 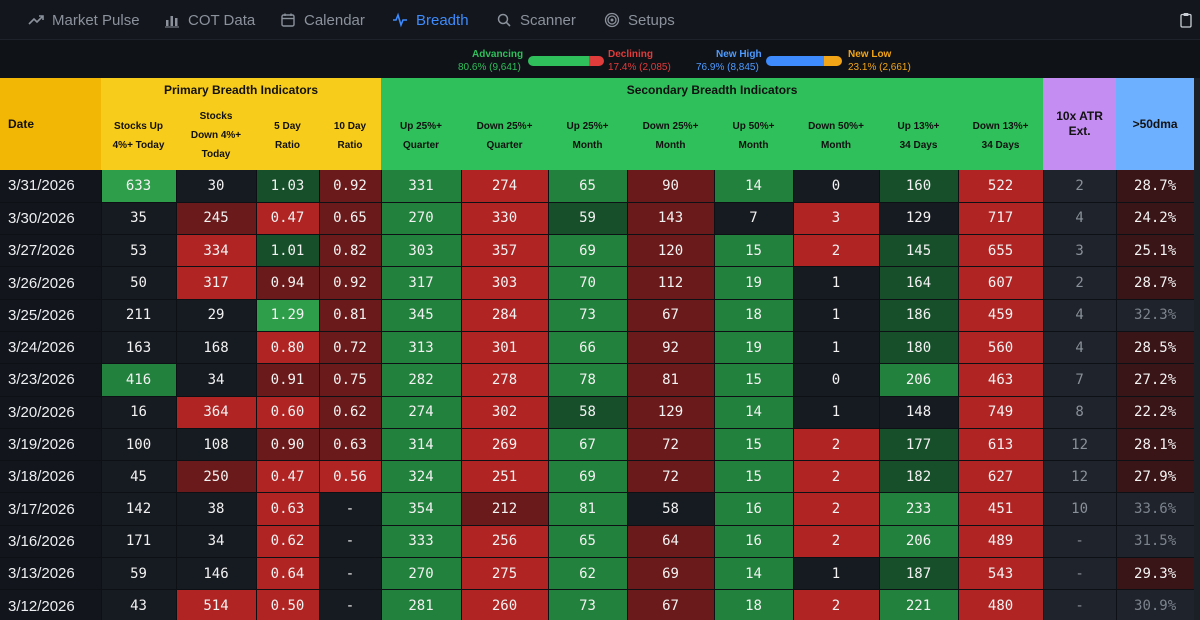 What do you see at coordinates (288, 445) in the screenshot?
I see `value-cell: 0.90` at bounding box center [288, 445].